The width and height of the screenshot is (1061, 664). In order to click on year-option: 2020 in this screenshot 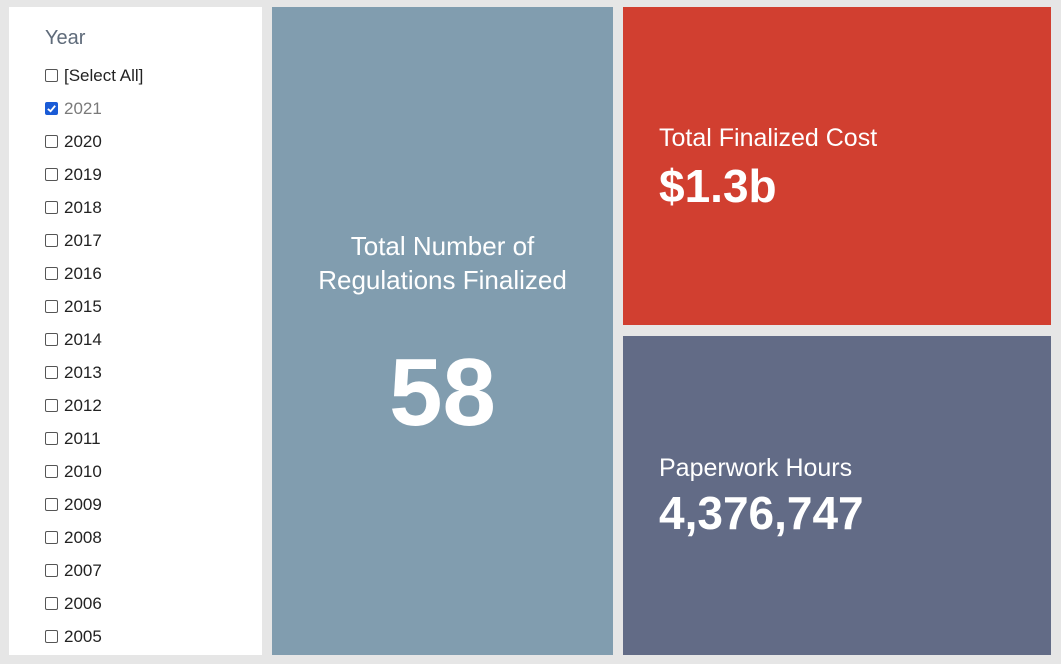, I will do `click(94, 141)`.